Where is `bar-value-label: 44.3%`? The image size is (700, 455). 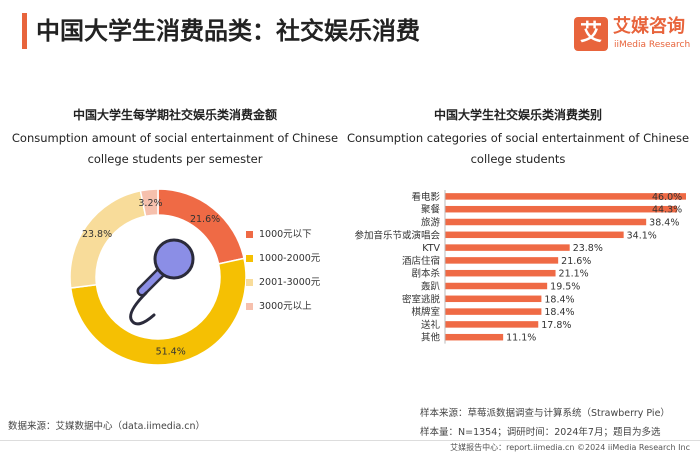
bar-value-label: 44.3% is located at coordinates (667, 210).